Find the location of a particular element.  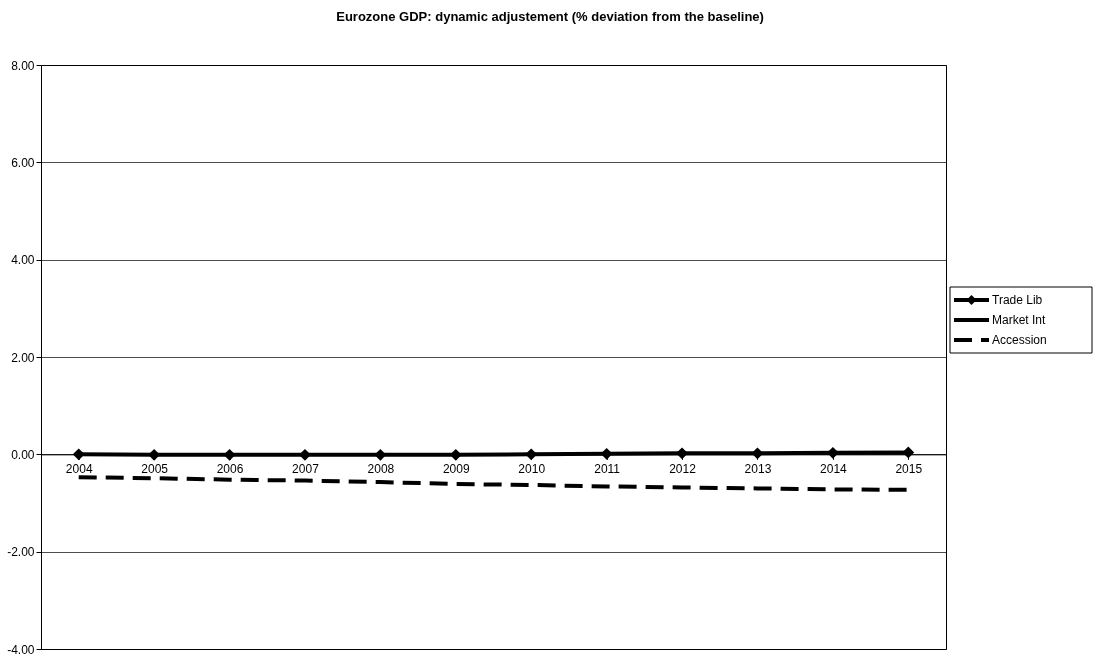

y-tick-label: 0.00 is located at coordinates (23, 454).